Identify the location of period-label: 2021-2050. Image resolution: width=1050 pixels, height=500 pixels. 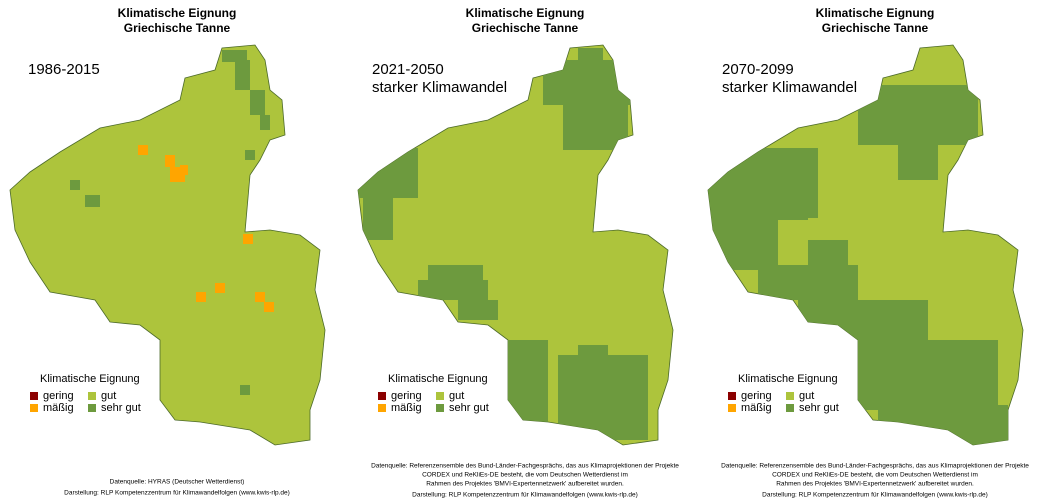
(408, 69).